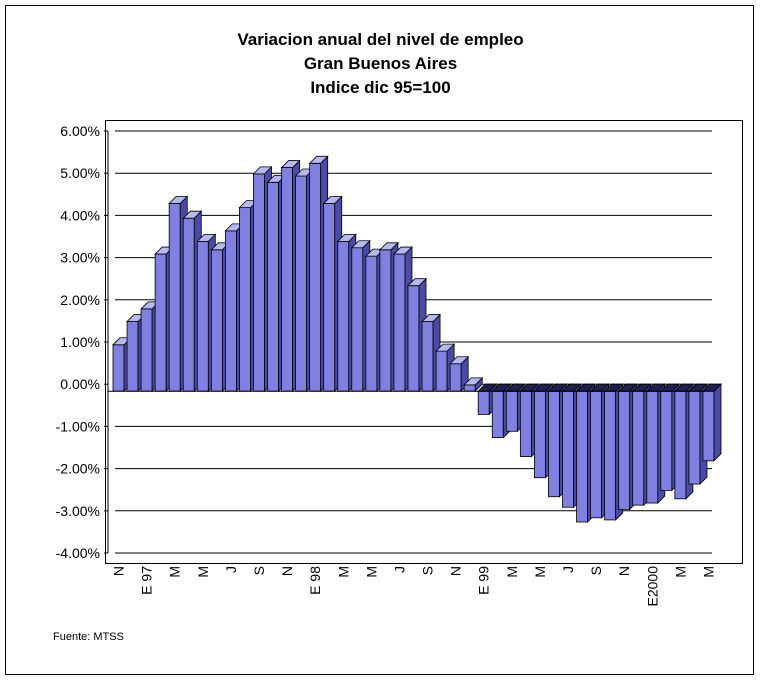  I want to click on title-line-3: Indice dic 95=100, so click(380, 87).